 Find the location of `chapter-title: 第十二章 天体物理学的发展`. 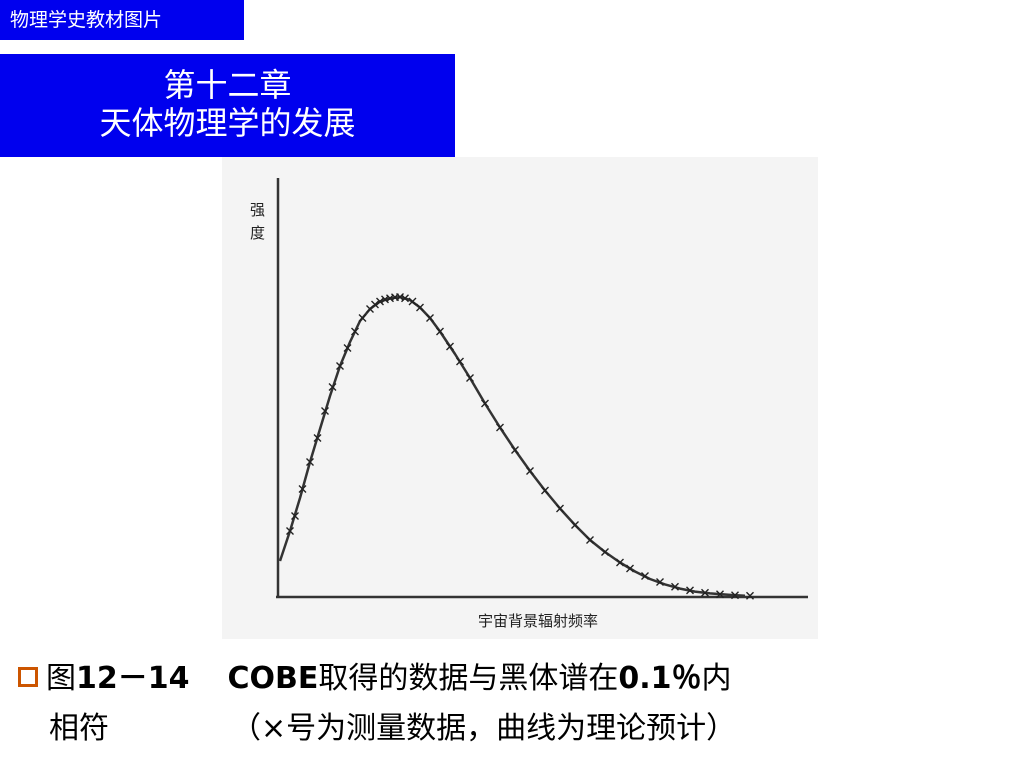

chapter-title: 第十二章 天体物理学的发展 is located at coordinates (227, 105).